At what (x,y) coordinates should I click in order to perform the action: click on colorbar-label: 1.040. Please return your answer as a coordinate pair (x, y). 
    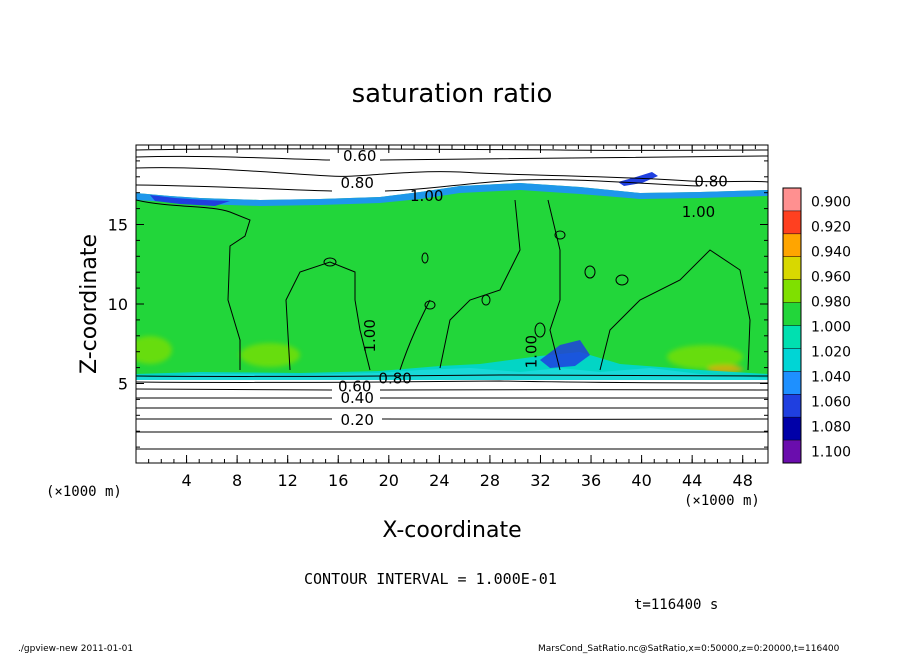
    Looking at the image, I should click on (831, 378).